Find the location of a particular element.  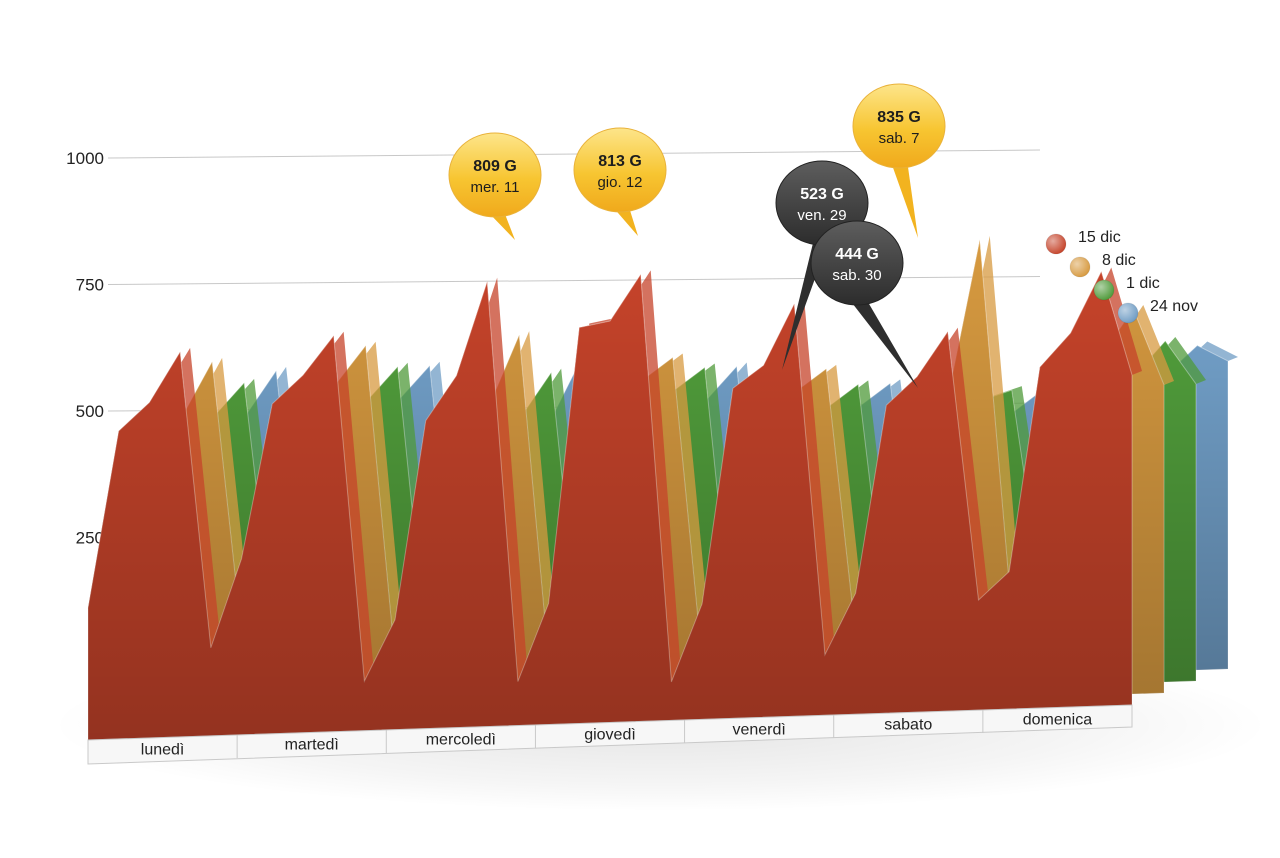

x-tick-label: lunedì is located at coordinates (163, 750).